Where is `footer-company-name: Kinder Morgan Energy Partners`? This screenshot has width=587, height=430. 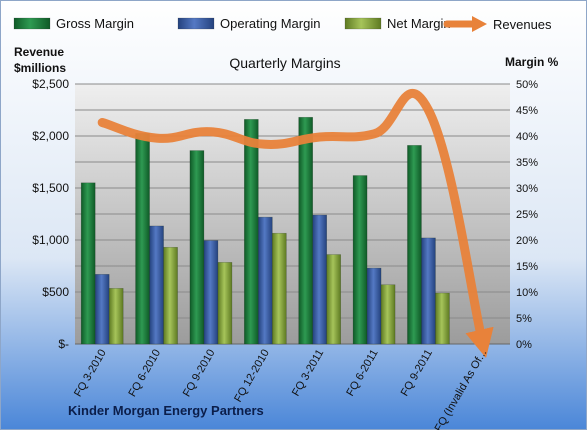 footer-company-name: Kinder Morgan Energy Partners is located at coordinates (166, 410).